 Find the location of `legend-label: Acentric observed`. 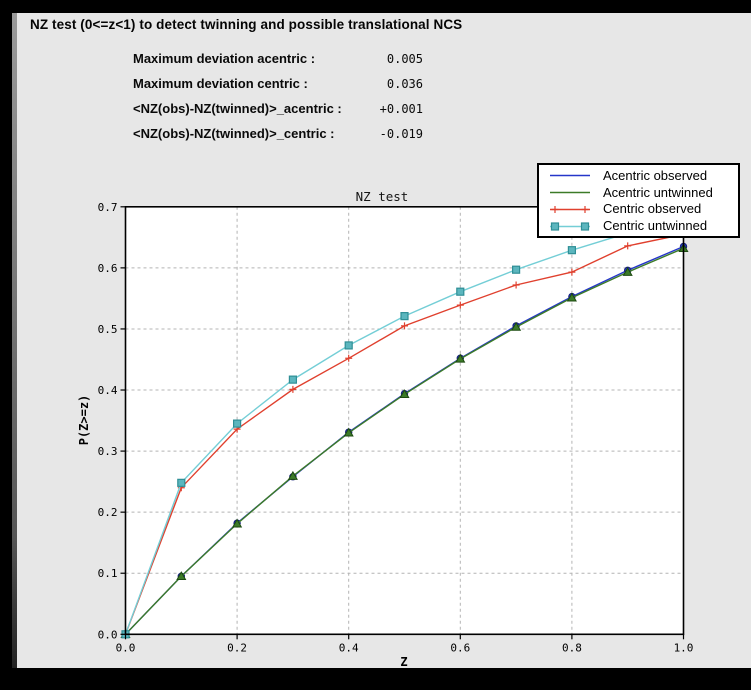

legend-label: Acentric observed is located at coordinates (655, 175).